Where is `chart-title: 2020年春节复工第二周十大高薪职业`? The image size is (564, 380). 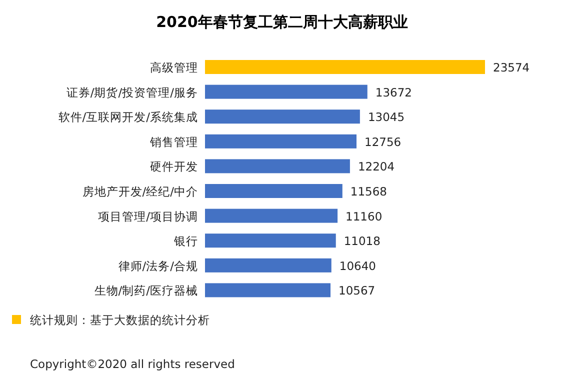 chart-title: 2020年春节复工第二周十大高薪职业 is located at coordinates (282, 22).